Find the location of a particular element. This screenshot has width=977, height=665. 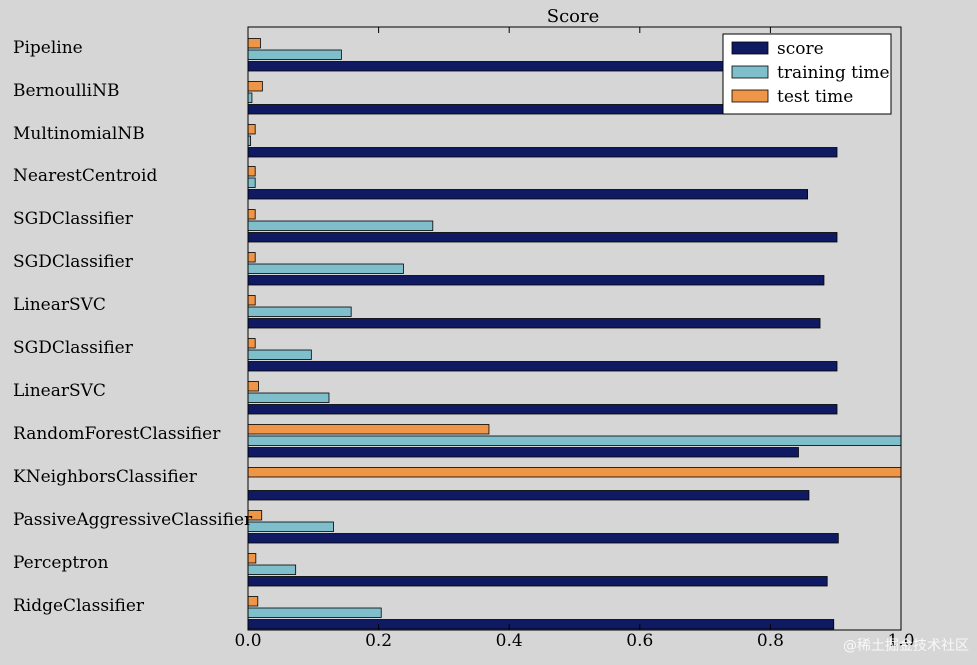

legend: score training time test time is located at coordinates (807, 74).